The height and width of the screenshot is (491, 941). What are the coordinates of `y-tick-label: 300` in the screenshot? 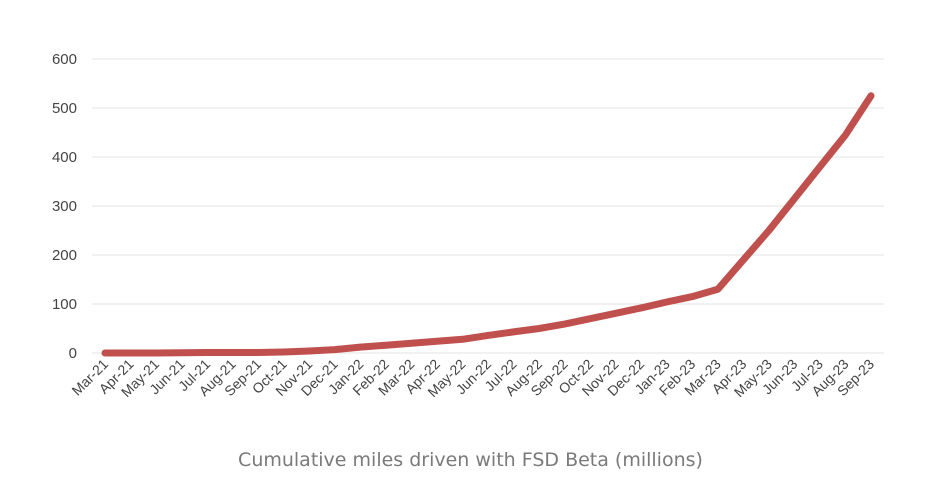 It's located at (64, 206).